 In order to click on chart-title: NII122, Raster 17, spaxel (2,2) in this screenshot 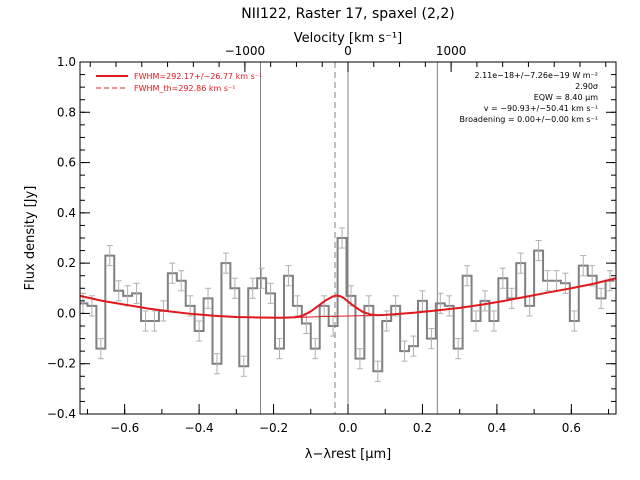, I will do `click(347, 14)`.